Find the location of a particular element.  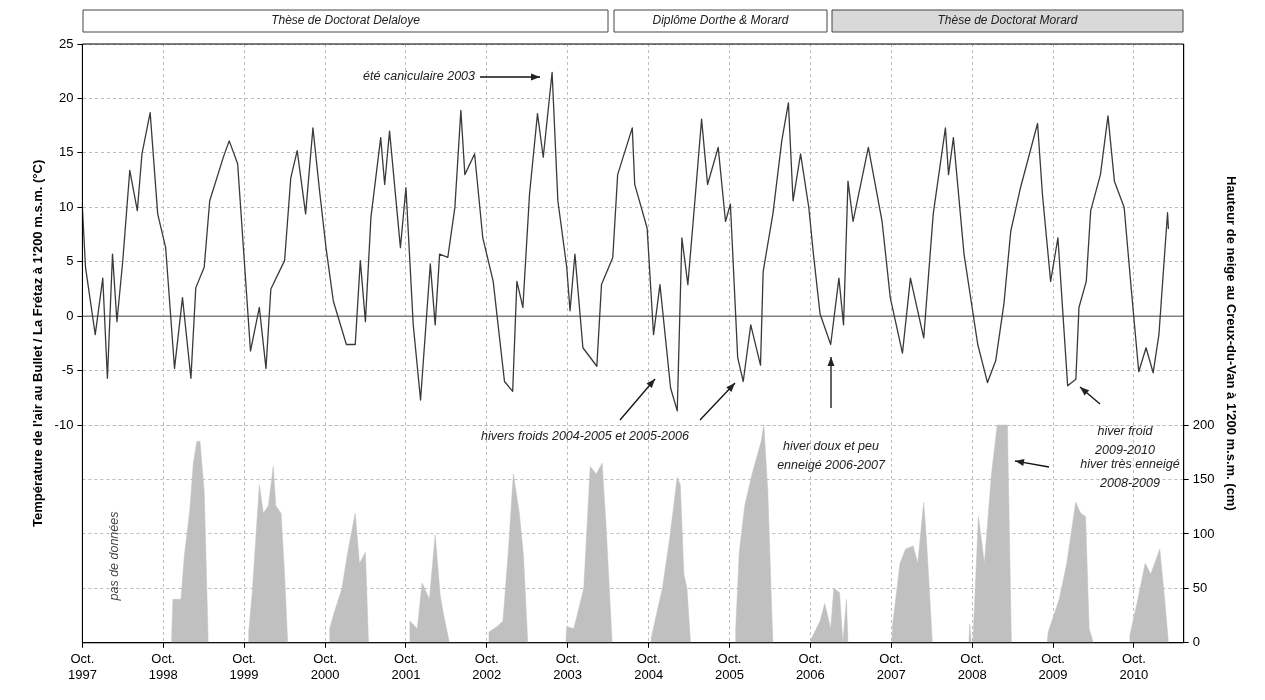

annotation: été caniculaire 2003 is located at coordinates (419, 76).